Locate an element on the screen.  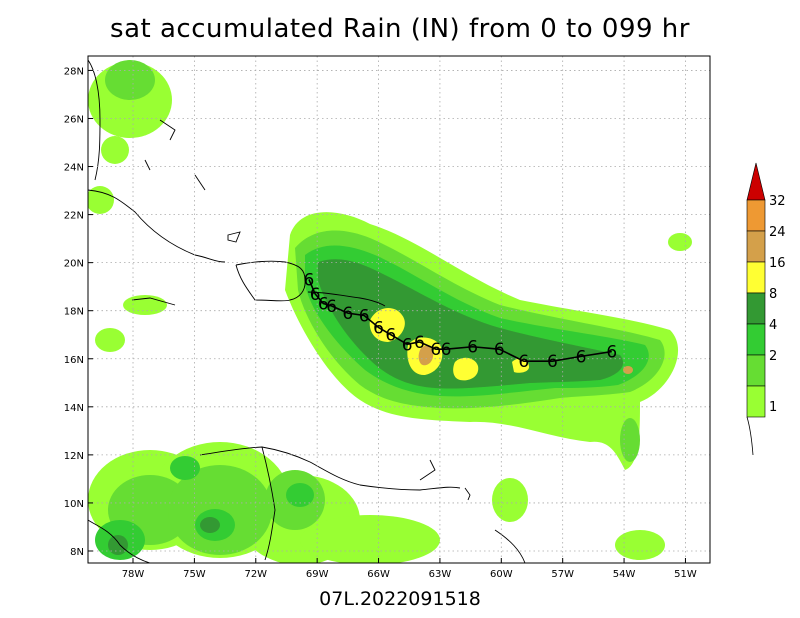
lat-tick-label: 18N is located at coordinates (74, 312).